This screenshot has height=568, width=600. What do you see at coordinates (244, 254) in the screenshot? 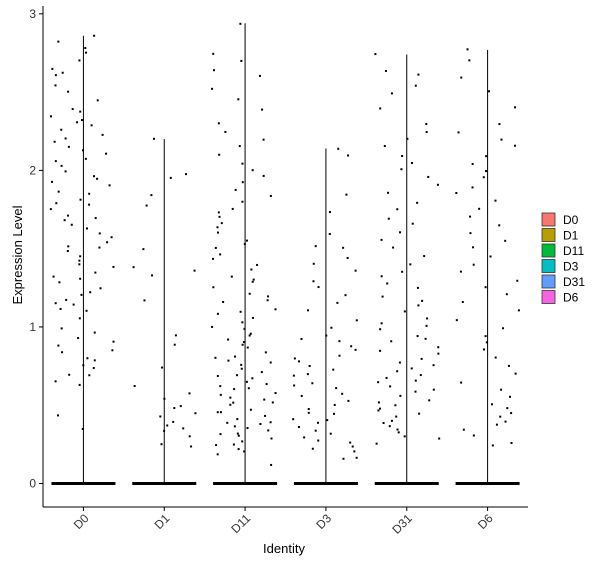
I see `violin-D11` at bounding box center [244, 254].